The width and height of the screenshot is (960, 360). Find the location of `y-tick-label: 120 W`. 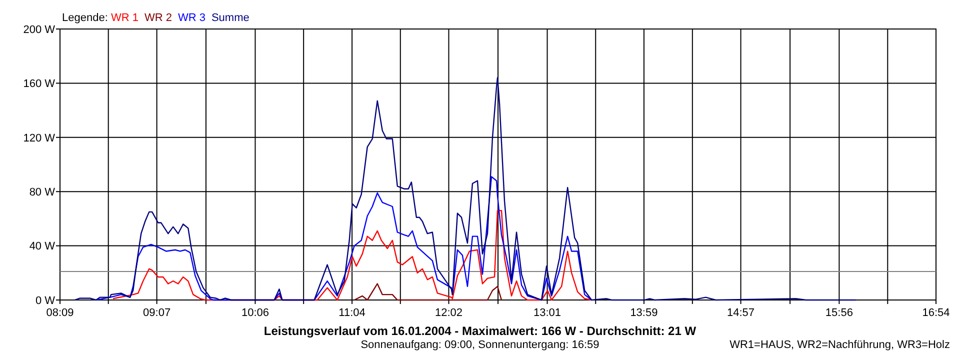

y-tick-label: 120 W is located at coordinates (39, 138).